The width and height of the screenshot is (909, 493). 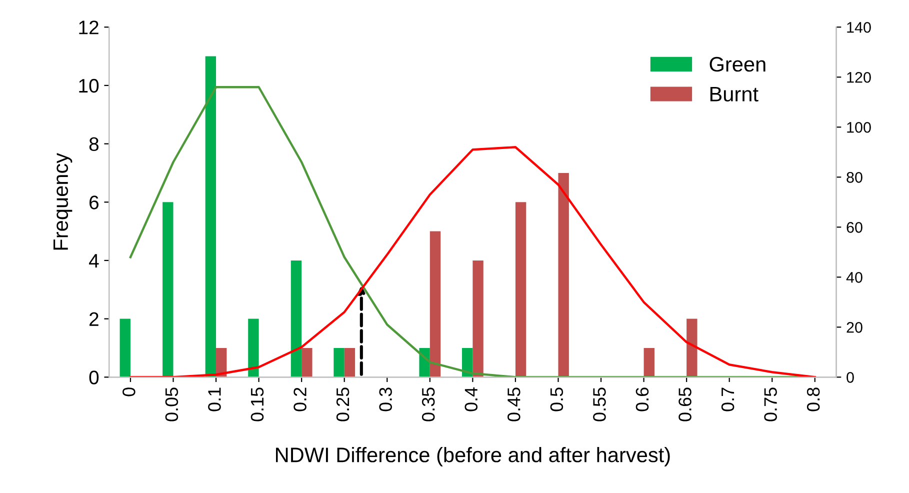 What do you see at coordinates (727, 400) in the screenshot?
I see `x-tick-label: 0.7` at bounding box center [727, 400].